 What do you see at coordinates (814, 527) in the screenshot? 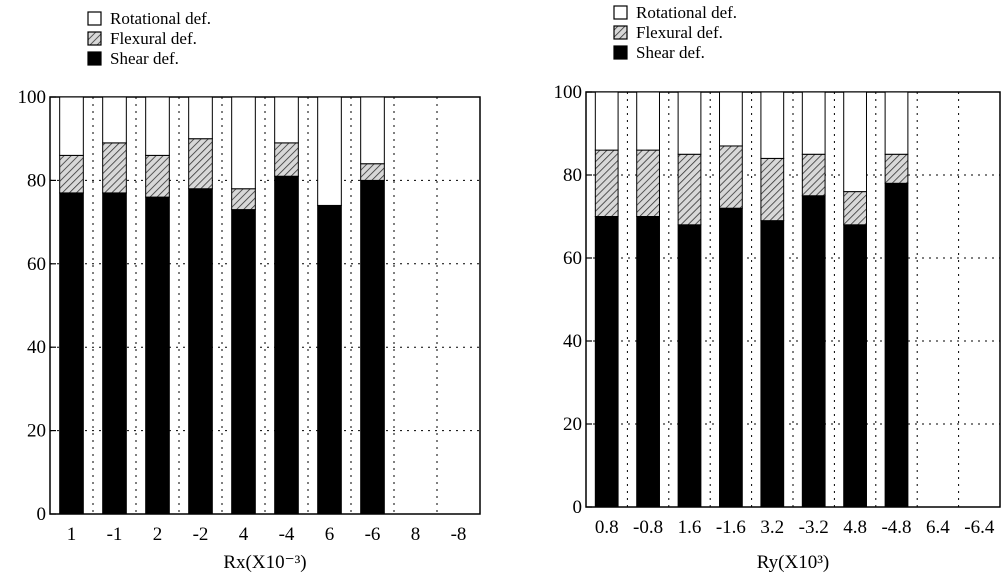
I see `x-tick-label: -3.2` at bounding box center [814, 527].